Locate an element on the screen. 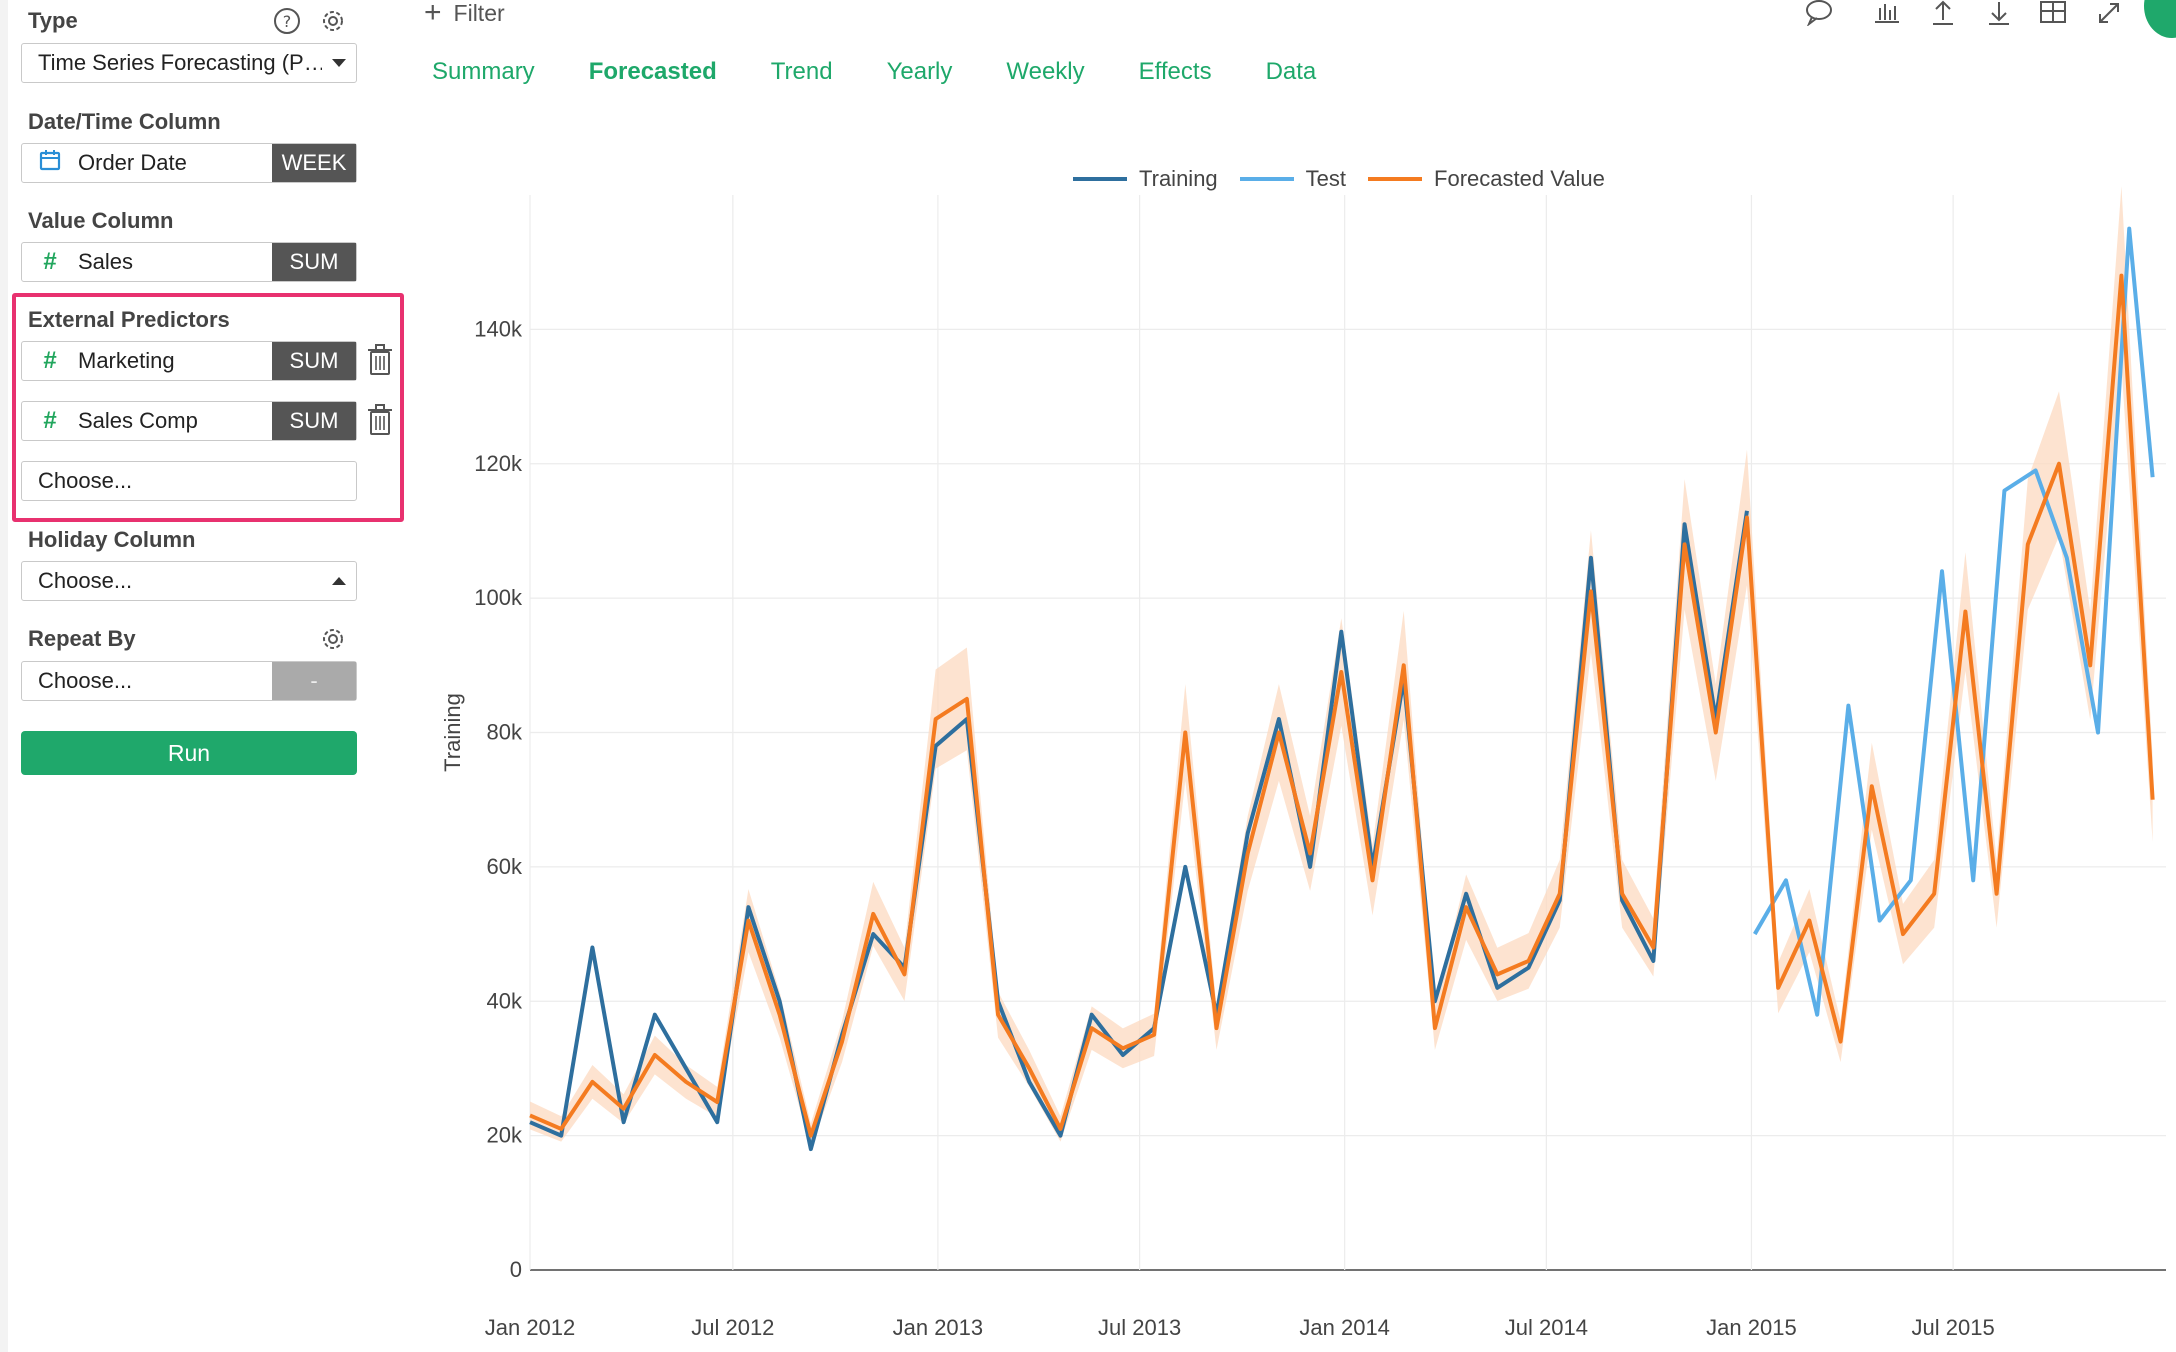 The image size is (2176, 1352). y-tick-label: 60k is located at coordinates (505, 866).